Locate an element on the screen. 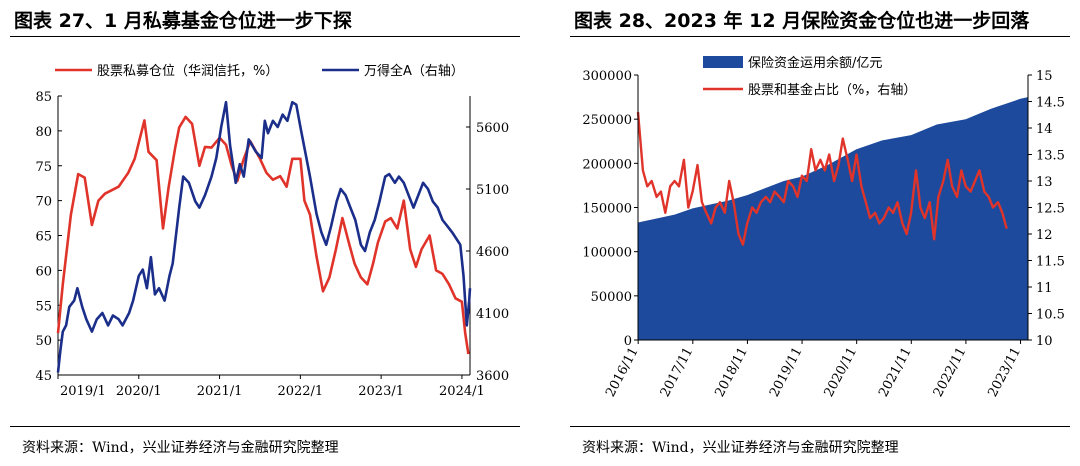  y-right-tick-label: 15 is located at coordinates (1044, 76).